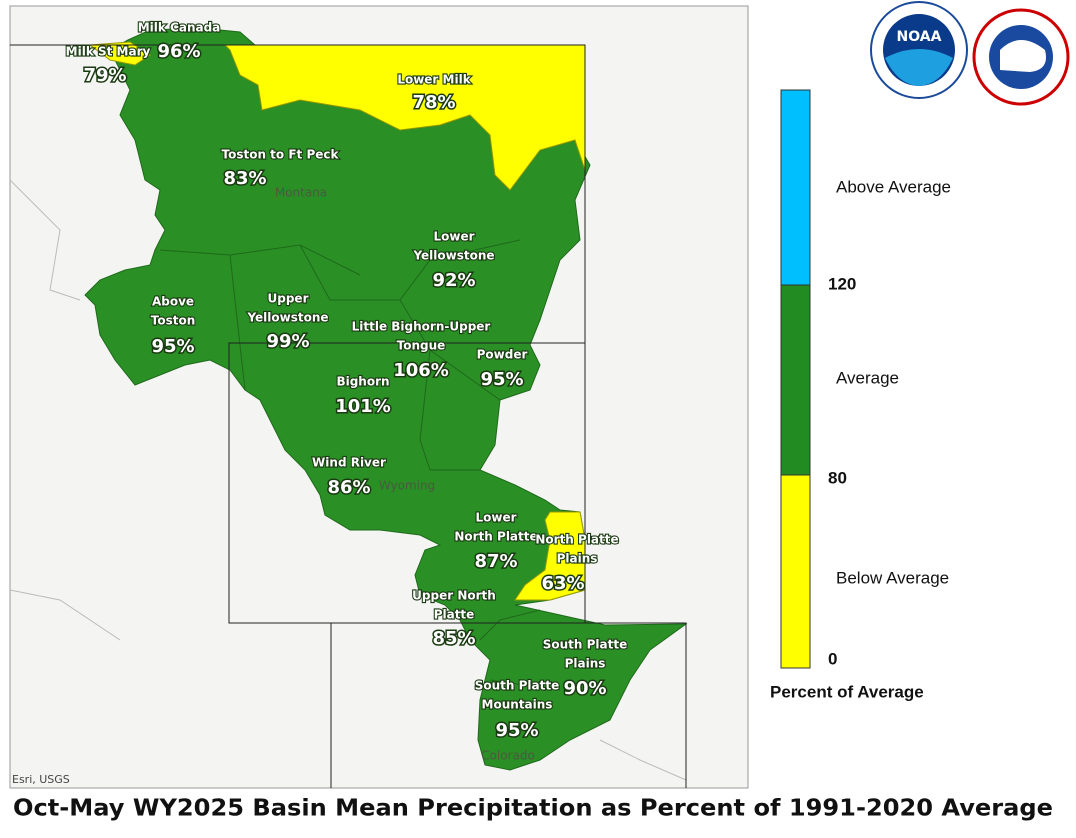  What do you see at coordinates (41, 779) in the screenshot?
I see `attribution: Esri, USGS` at bounding box center [41, 779].